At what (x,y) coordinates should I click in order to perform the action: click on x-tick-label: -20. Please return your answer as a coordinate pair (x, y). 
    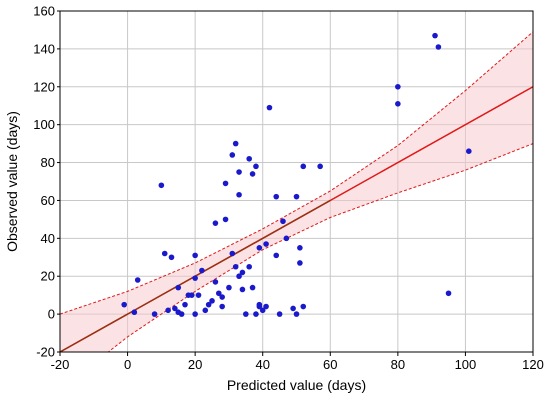
    Looking at the image, I should click on (60, 364).